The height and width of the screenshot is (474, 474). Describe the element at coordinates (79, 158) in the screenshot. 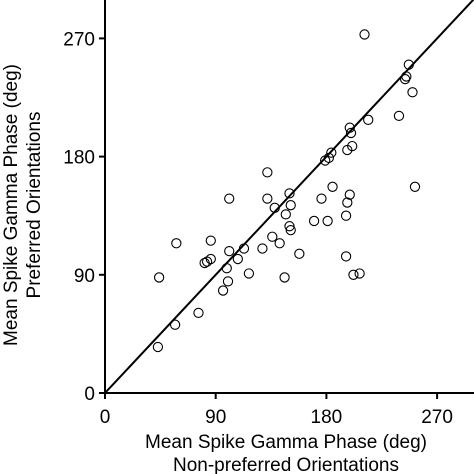

I see `y-tick-label: 180` at that location.